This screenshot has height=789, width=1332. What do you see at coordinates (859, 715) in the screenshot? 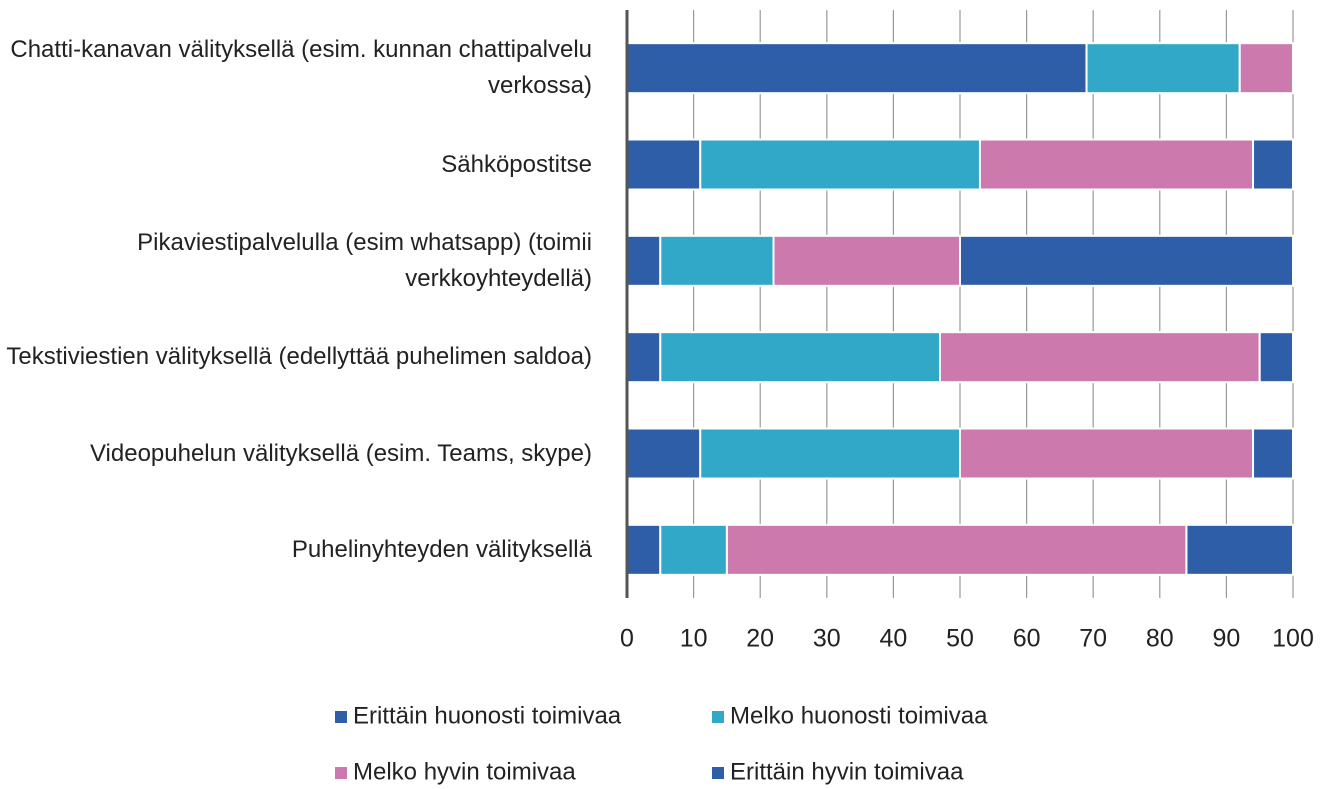
I see `legend-label: Melko huonosti toimivaa` at bounding box center [859, 715].